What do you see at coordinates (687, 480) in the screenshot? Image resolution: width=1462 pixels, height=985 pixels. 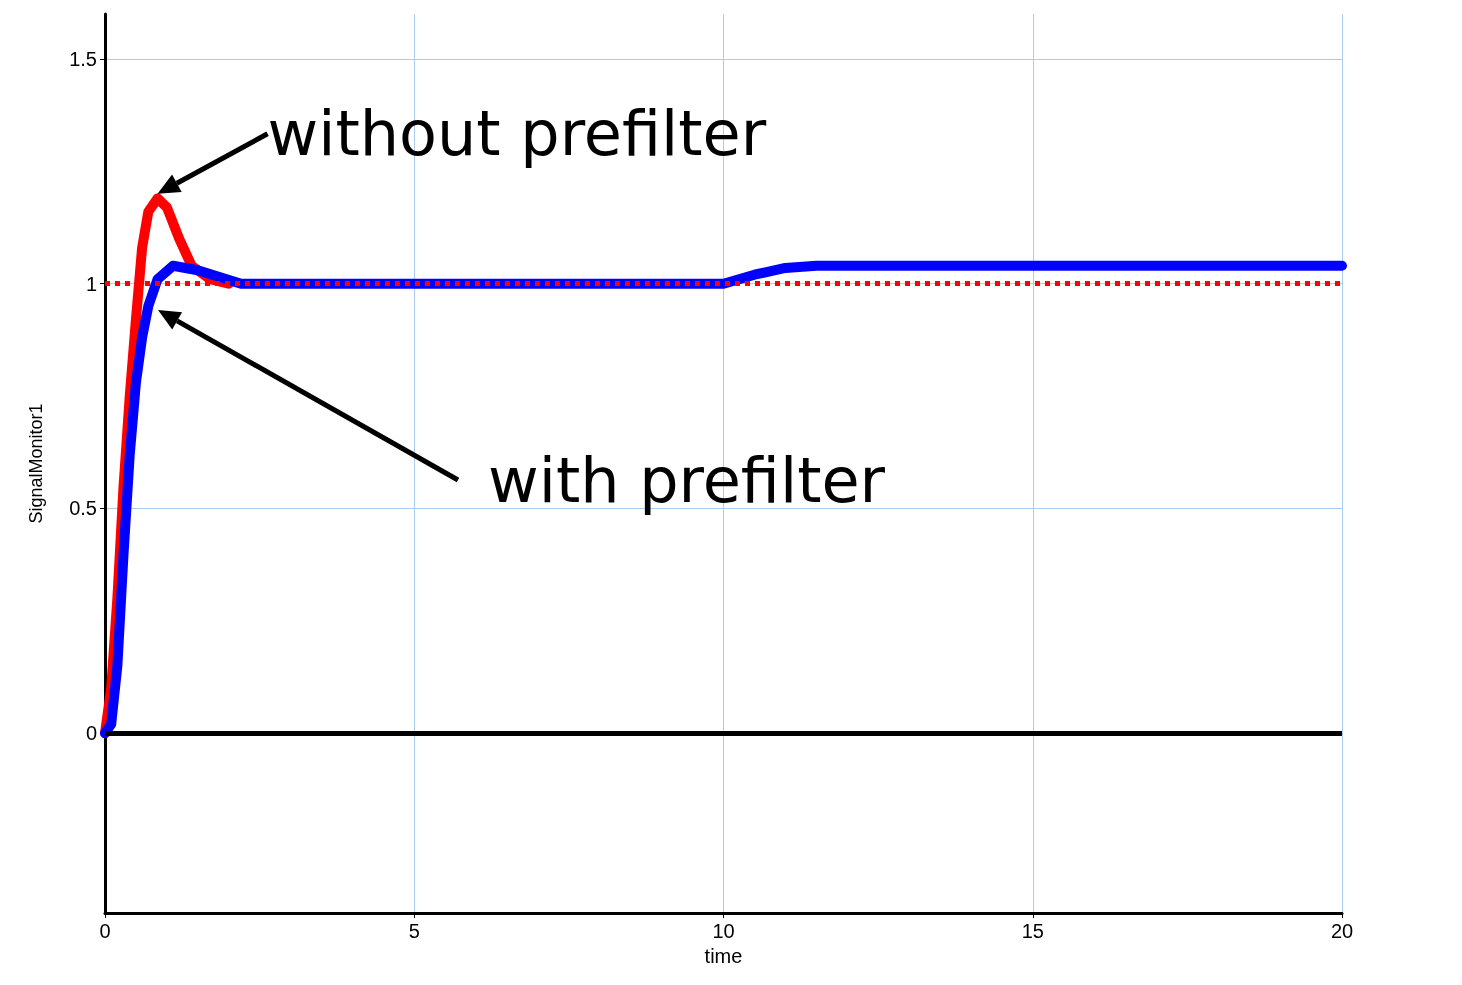 I see `annotation: with prefilter` at bounding box center [687, 480].